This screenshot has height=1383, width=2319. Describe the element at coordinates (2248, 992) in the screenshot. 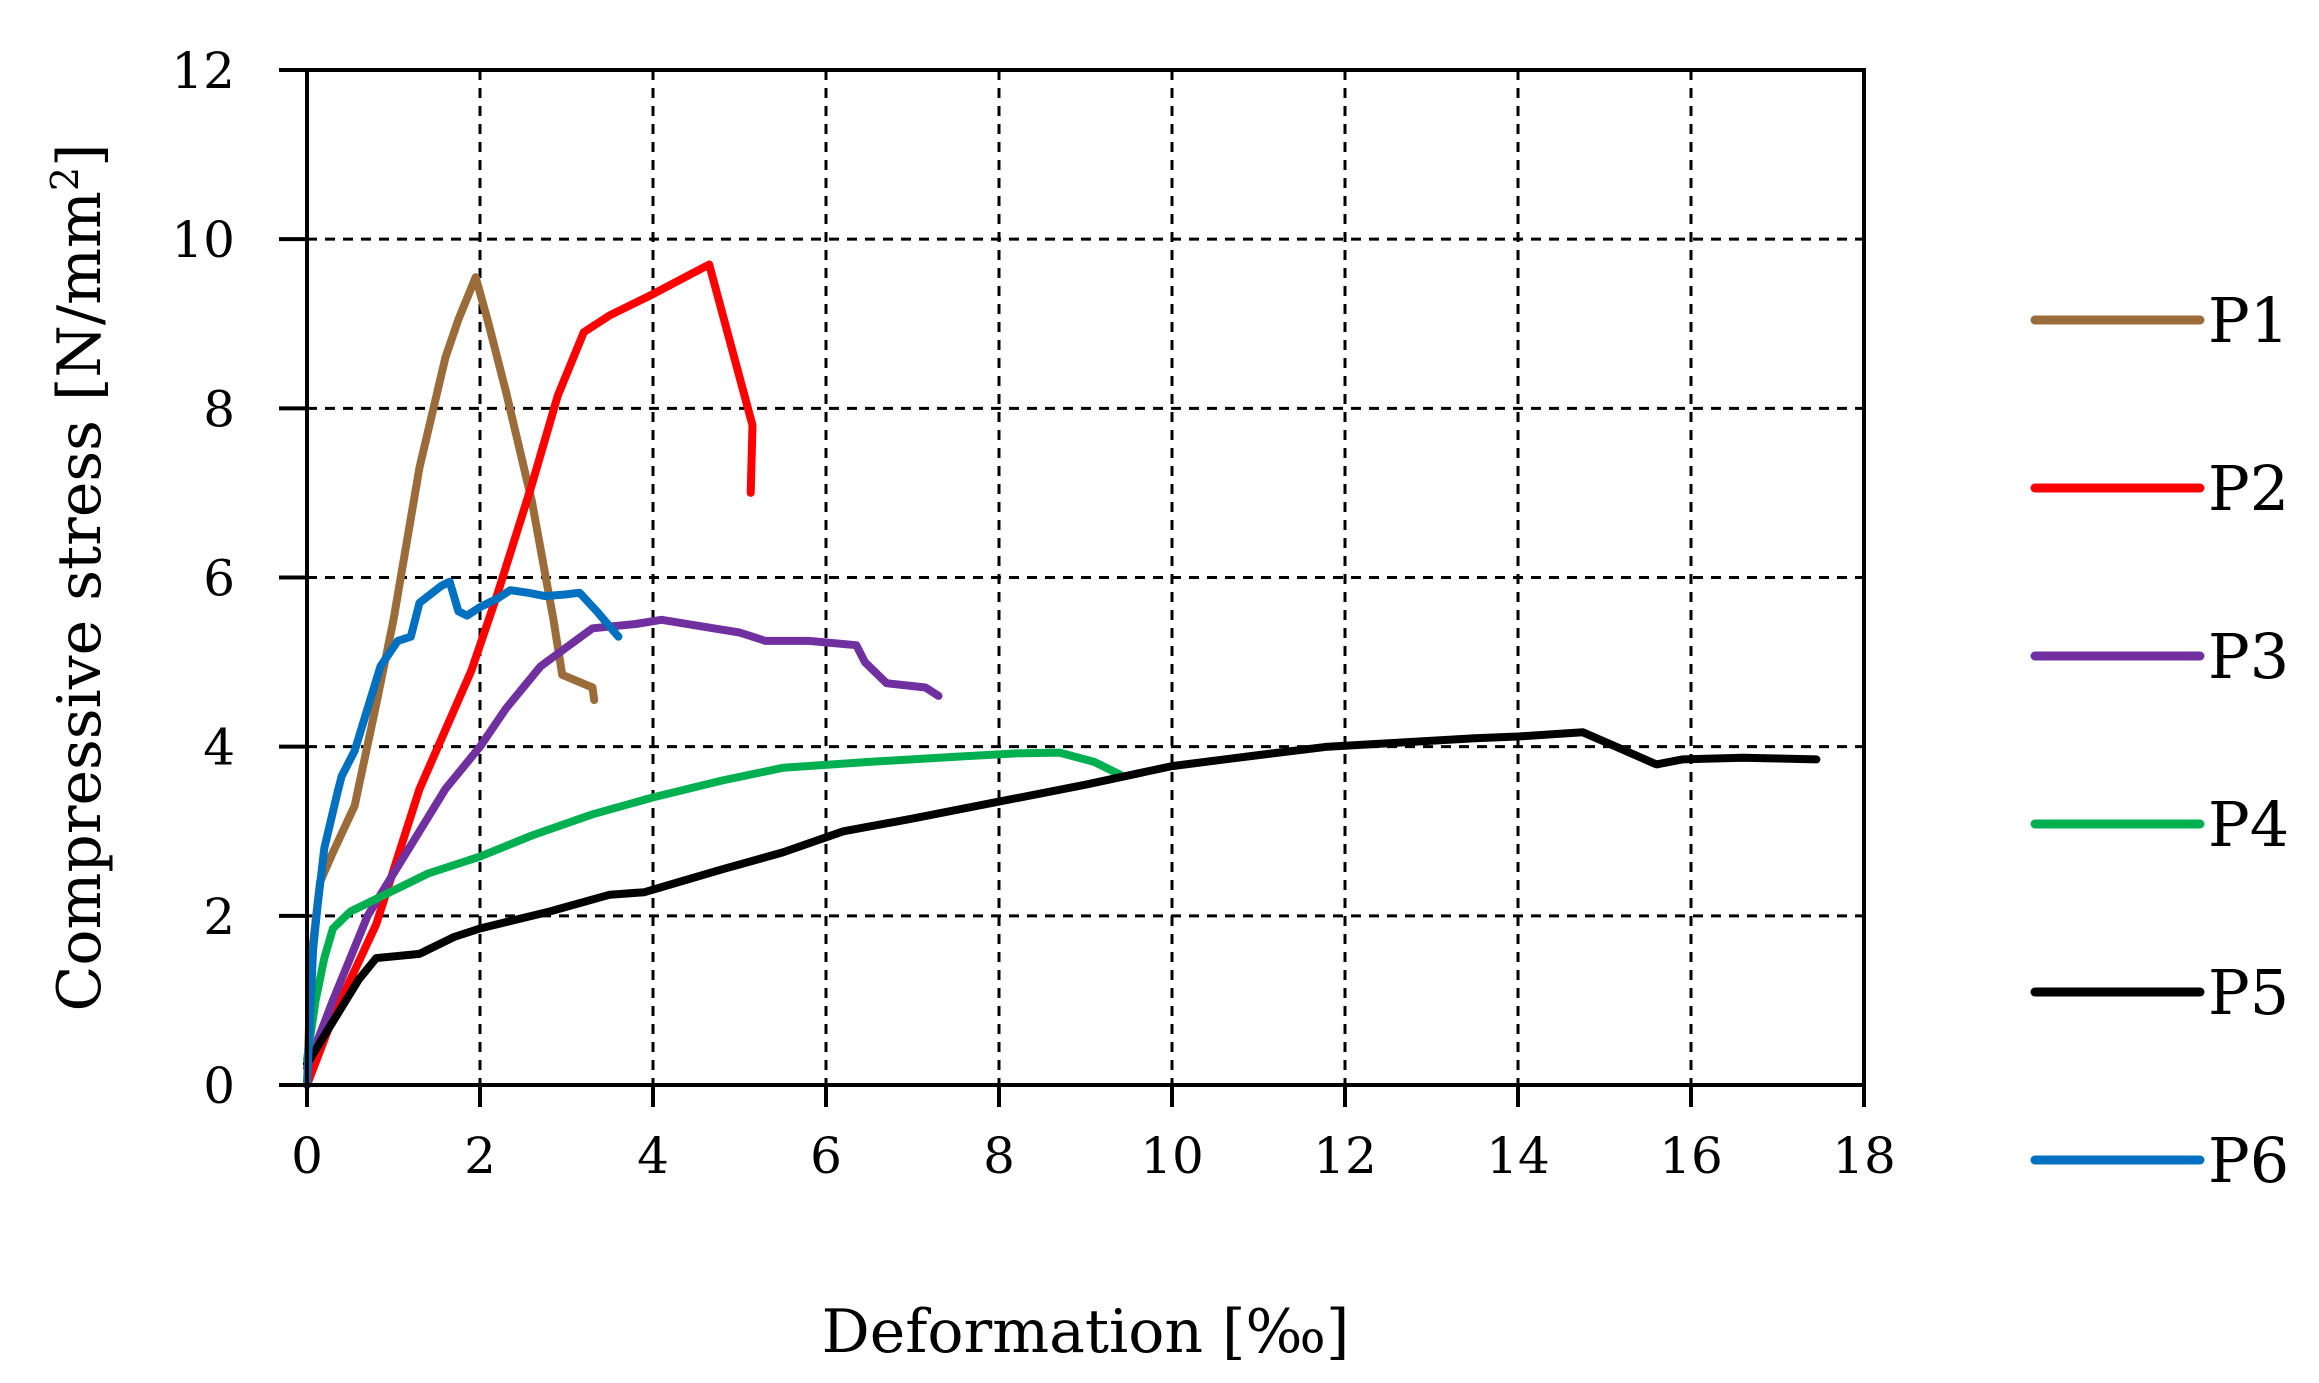

I see `legend-label-p5: P5` at that location.